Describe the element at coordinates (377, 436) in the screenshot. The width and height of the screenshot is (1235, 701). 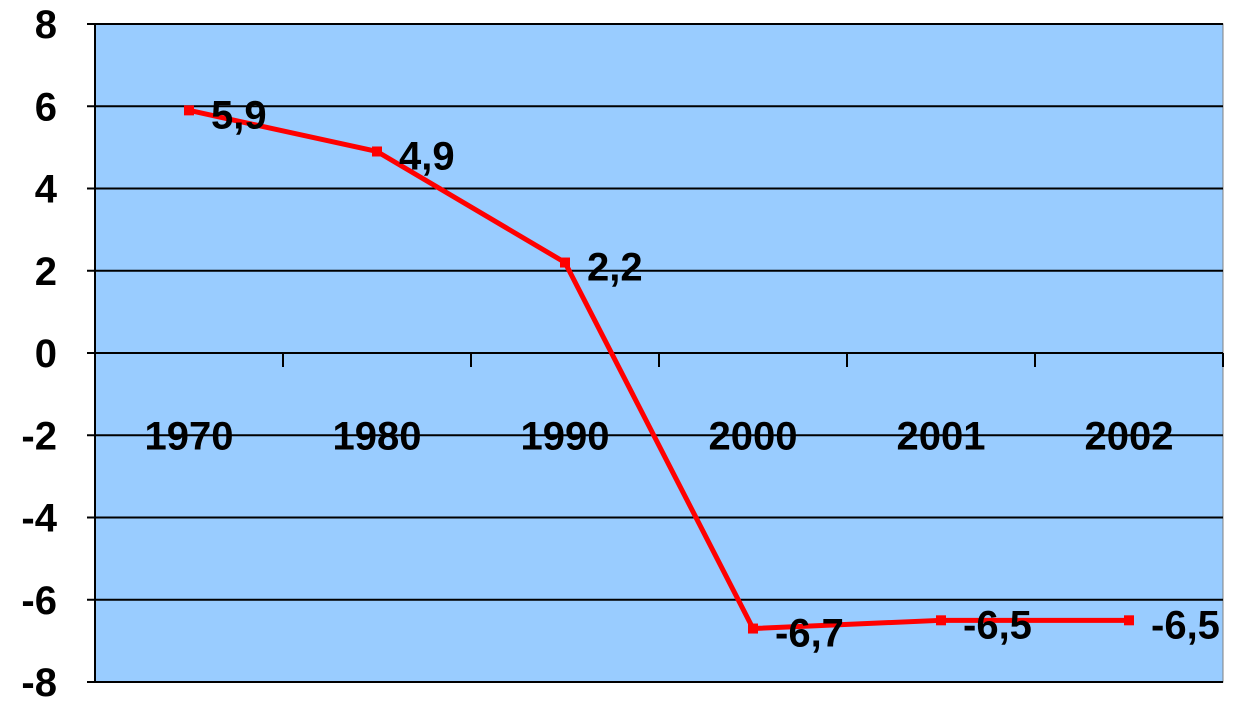
I see `x-tick-label: 1980` at that location.